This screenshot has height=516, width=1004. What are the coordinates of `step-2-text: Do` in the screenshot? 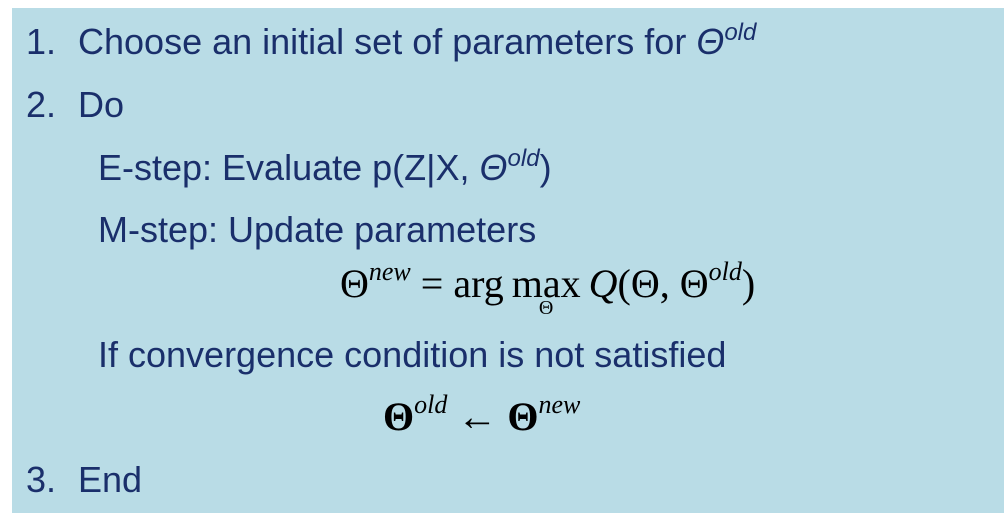 It's located at (101, 104).